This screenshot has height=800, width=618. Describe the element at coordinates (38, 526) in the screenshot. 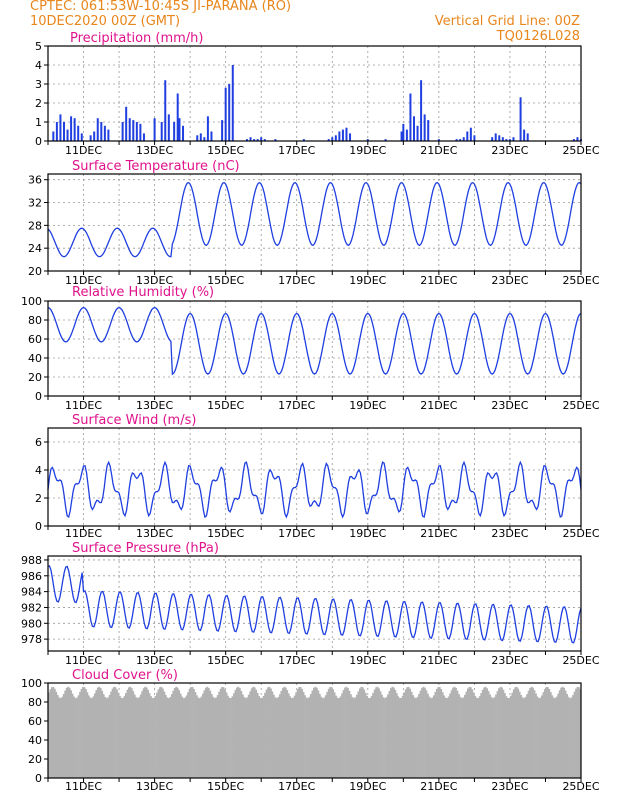

I see `y-tick-label: 0` at that location.